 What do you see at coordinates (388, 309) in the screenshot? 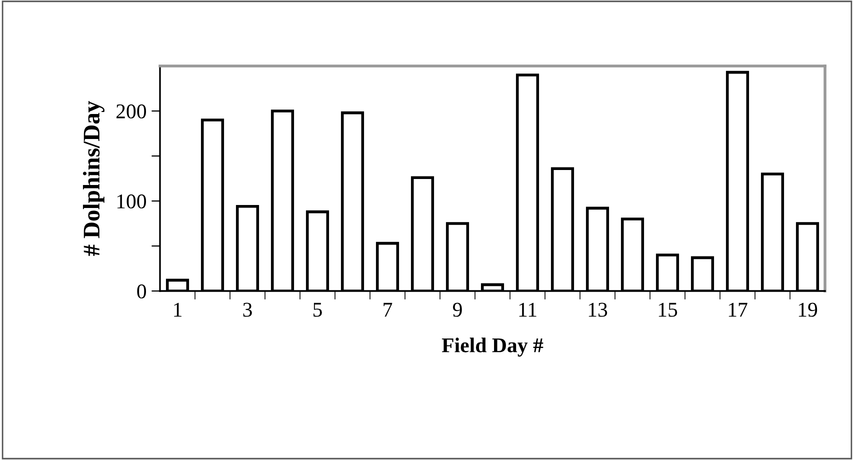
I see `x-tick-label: 7` at bounding box center [388, 309].